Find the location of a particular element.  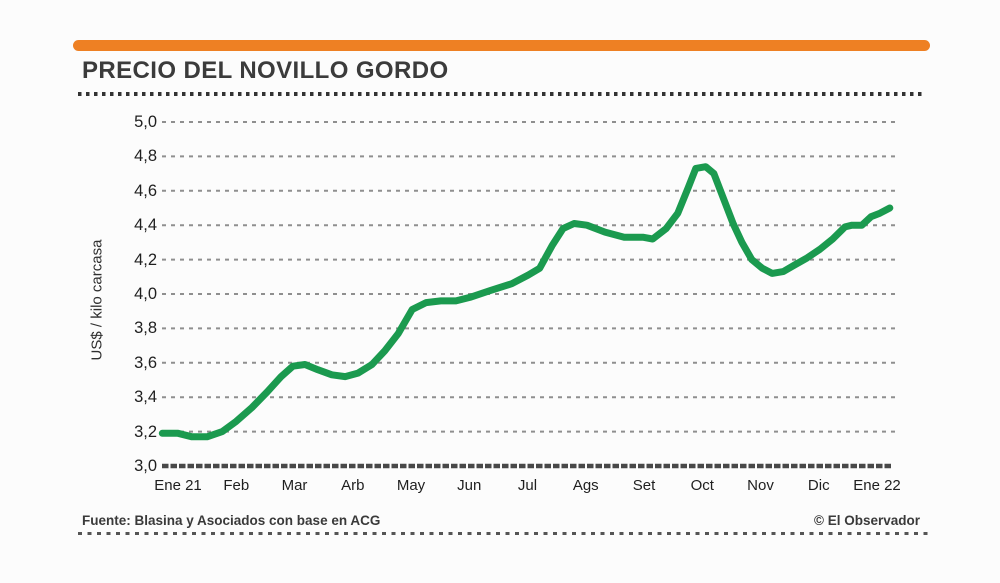

y-tick-label: 4,4 is located at coordinates (145, 225).